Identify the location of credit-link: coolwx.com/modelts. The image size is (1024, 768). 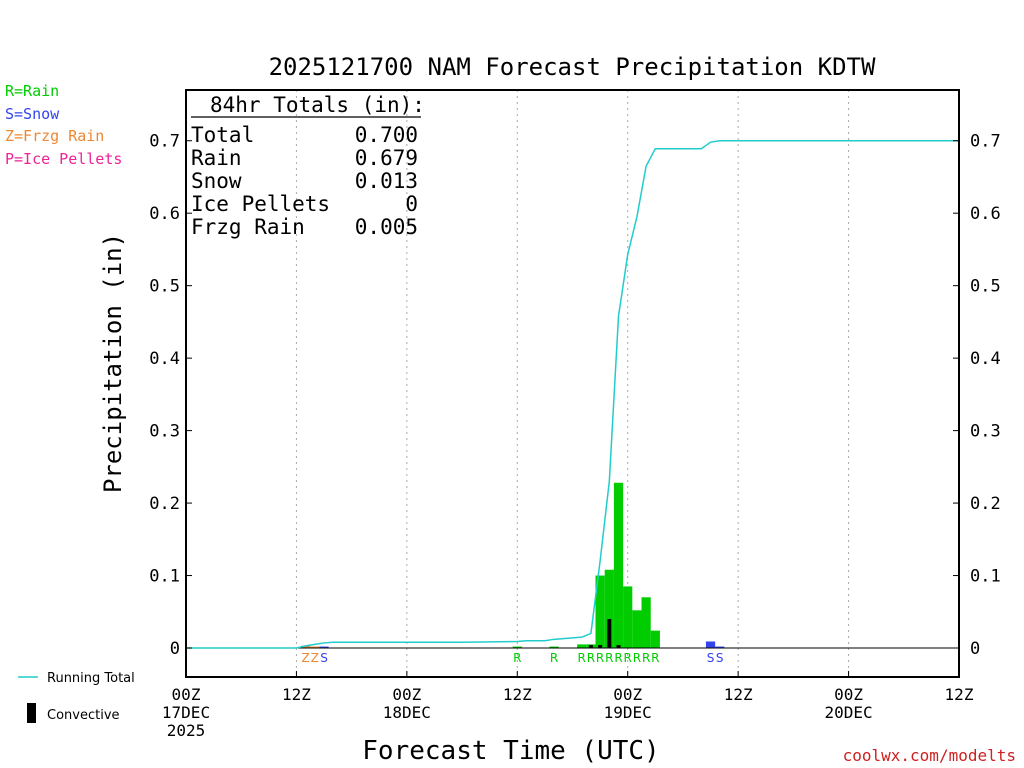
(929, 755).